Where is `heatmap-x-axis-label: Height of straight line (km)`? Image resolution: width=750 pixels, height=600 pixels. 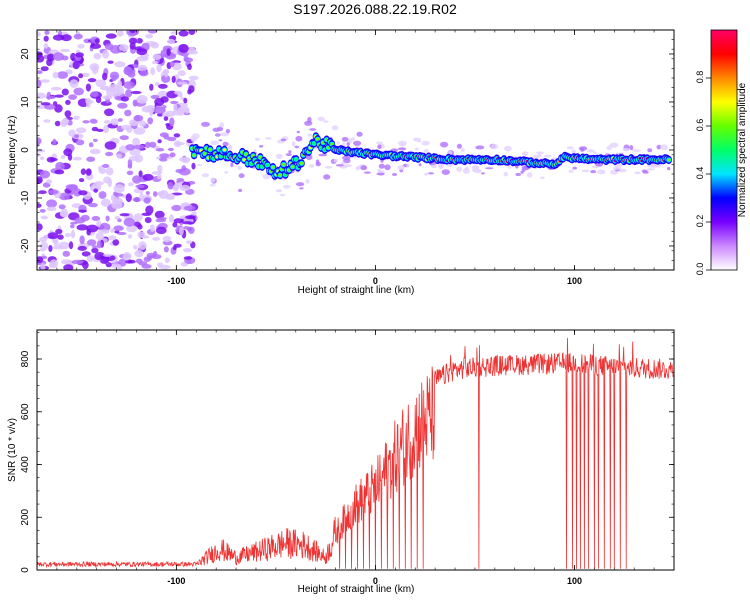
heatmap-x-axis-label: Height of straight line (km) is located at coordinates (356, 290).